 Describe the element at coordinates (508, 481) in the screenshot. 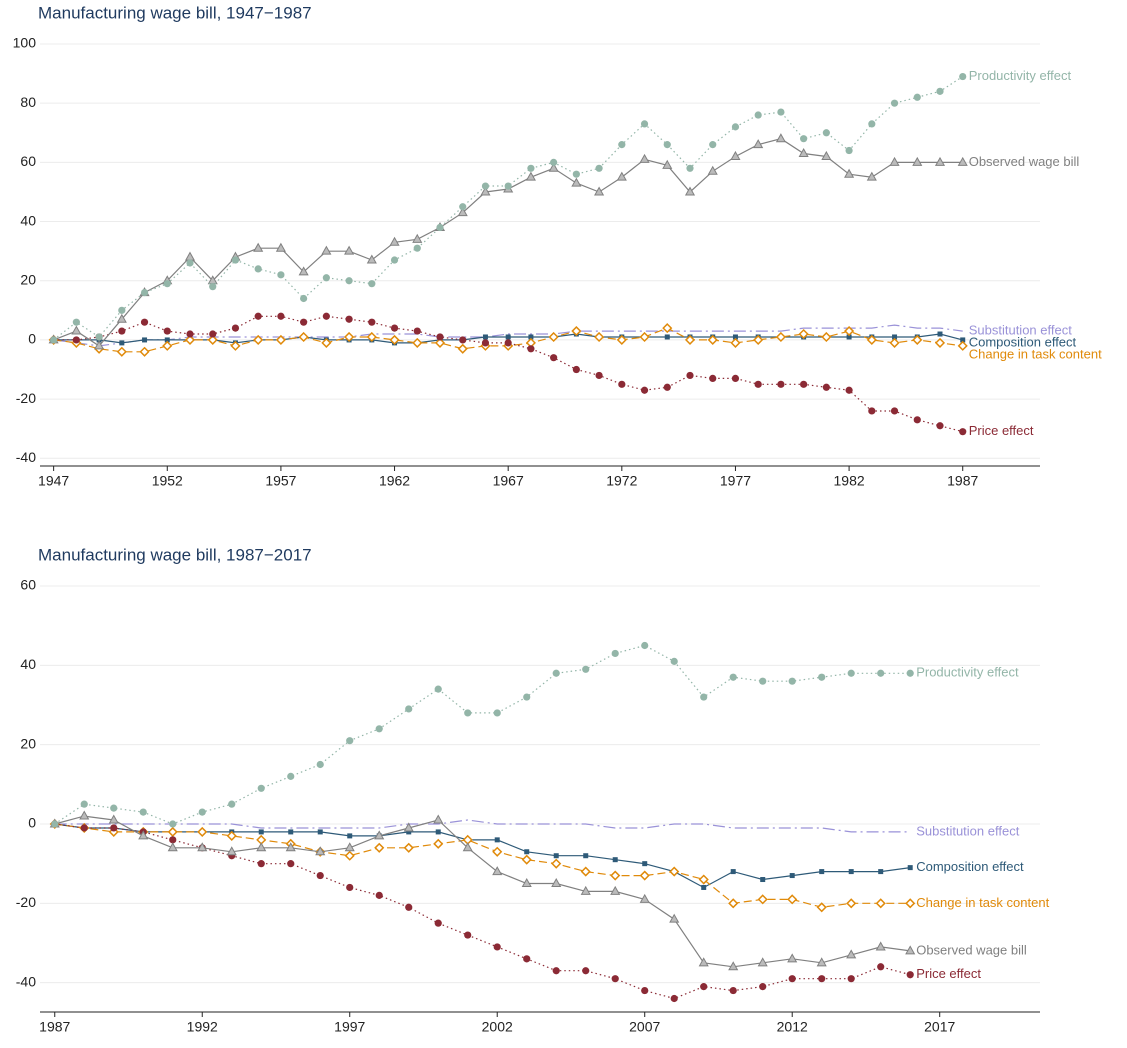

I see `x-tick-label: 1967` at that location.